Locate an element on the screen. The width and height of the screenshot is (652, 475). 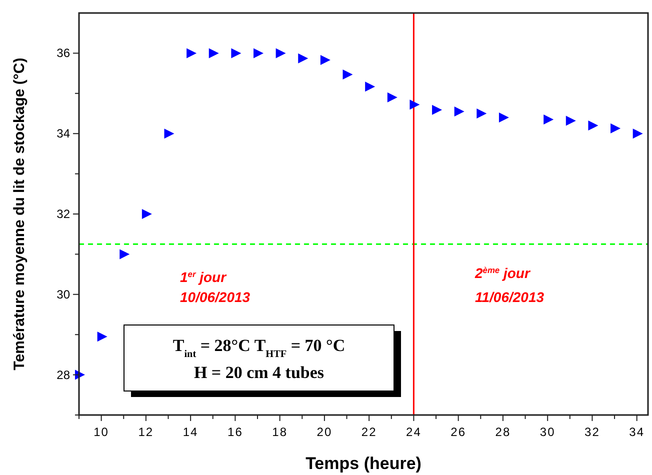
y-tick-label: 30 is located at coordinates (63, 294).